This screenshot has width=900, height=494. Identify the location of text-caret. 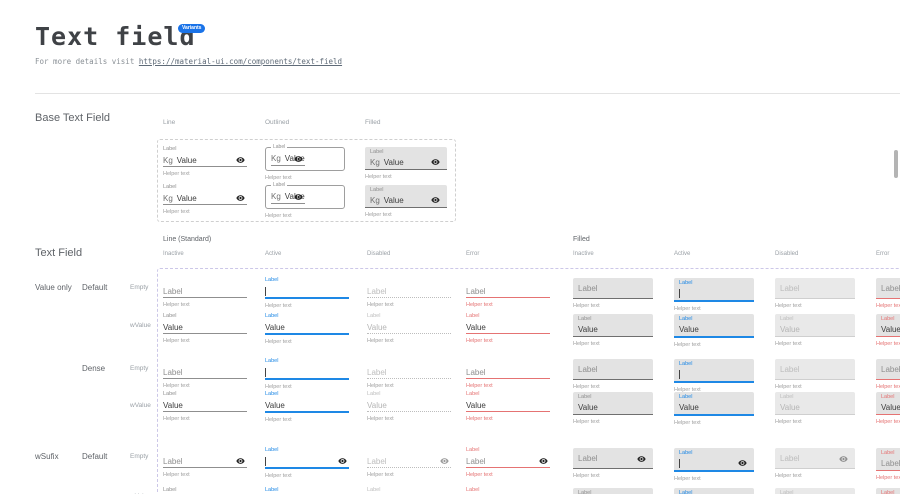
(679, 374).